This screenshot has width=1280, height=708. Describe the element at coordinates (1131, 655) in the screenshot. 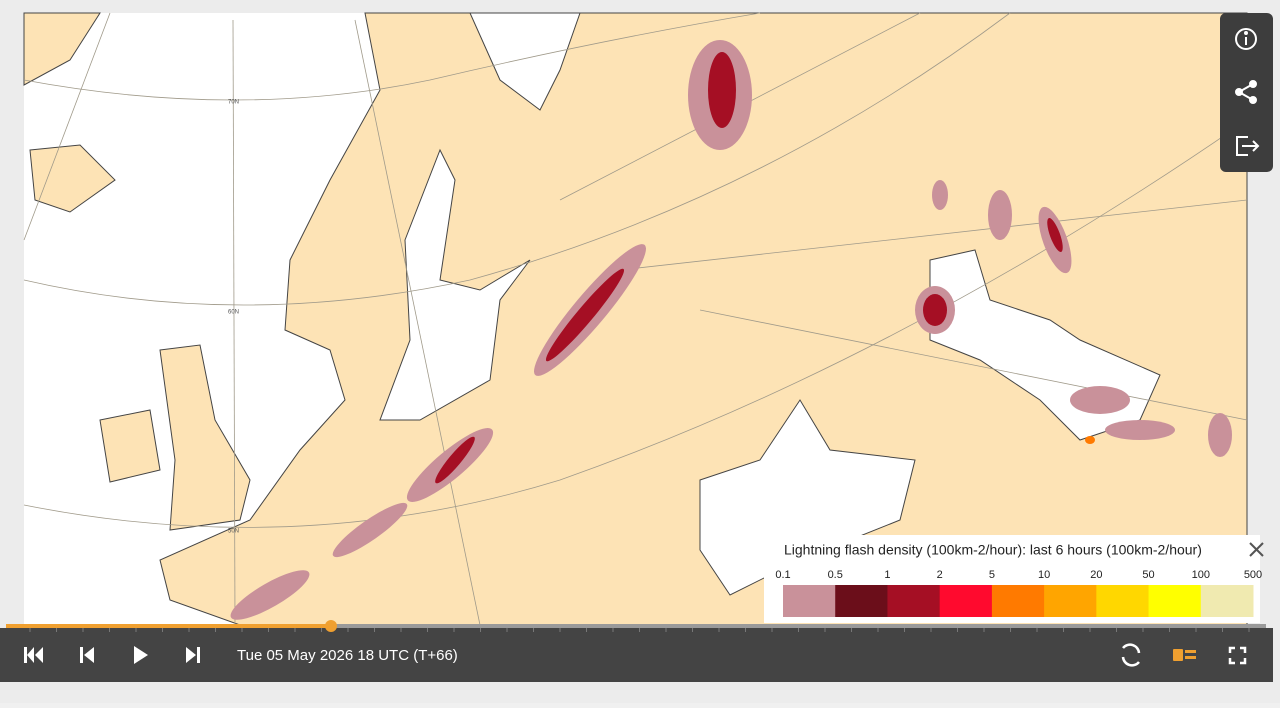

I see `loop-button` at that location.